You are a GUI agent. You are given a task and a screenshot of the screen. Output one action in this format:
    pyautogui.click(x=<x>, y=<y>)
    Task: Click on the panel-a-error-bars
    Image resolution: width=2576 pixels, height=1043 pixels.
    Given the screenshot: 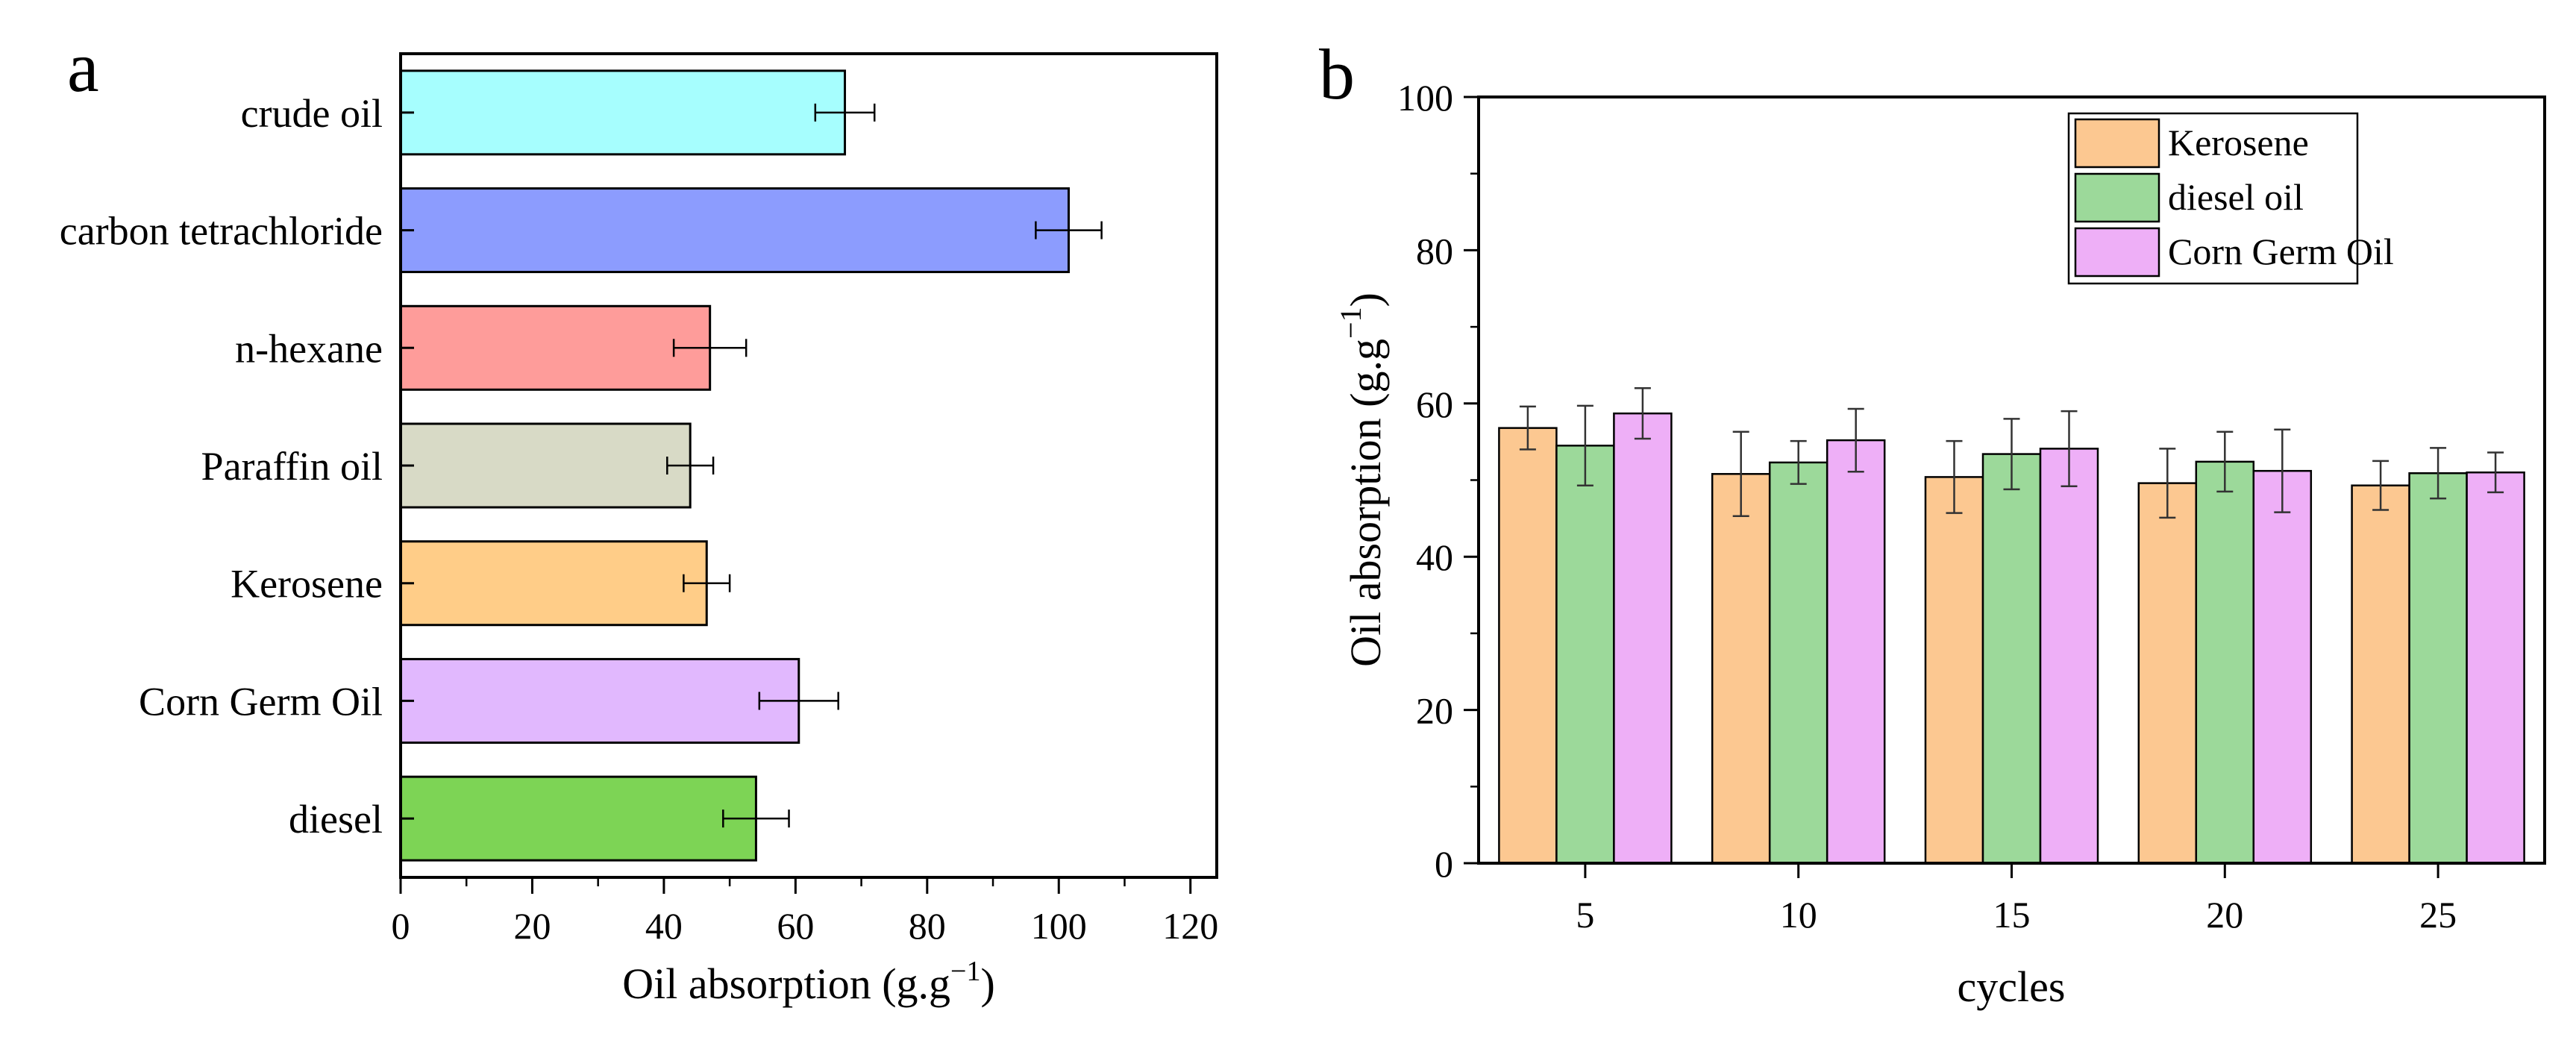 What is the action you would take?
    pyautogui.click(x=885, y=465)
    